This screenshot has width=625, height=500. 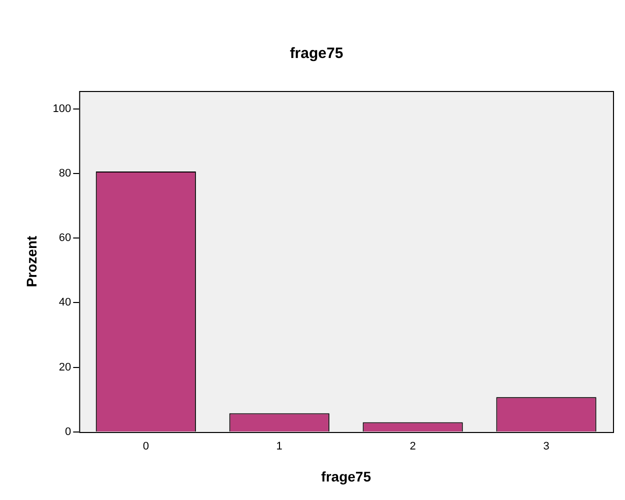 I want to click on y-tick-label: 60, so click(x=65, y=238).